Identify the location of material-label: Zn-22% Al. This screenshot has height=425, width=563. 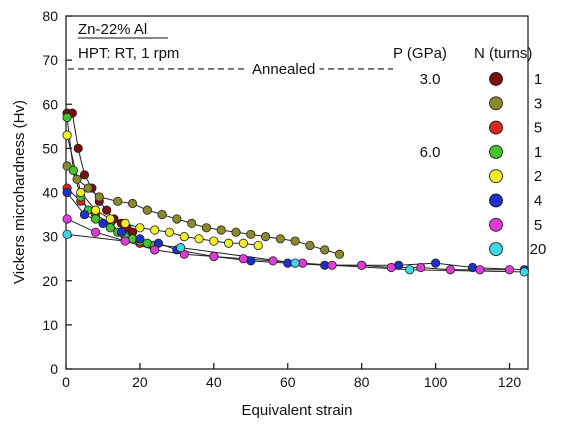
(112, 29).